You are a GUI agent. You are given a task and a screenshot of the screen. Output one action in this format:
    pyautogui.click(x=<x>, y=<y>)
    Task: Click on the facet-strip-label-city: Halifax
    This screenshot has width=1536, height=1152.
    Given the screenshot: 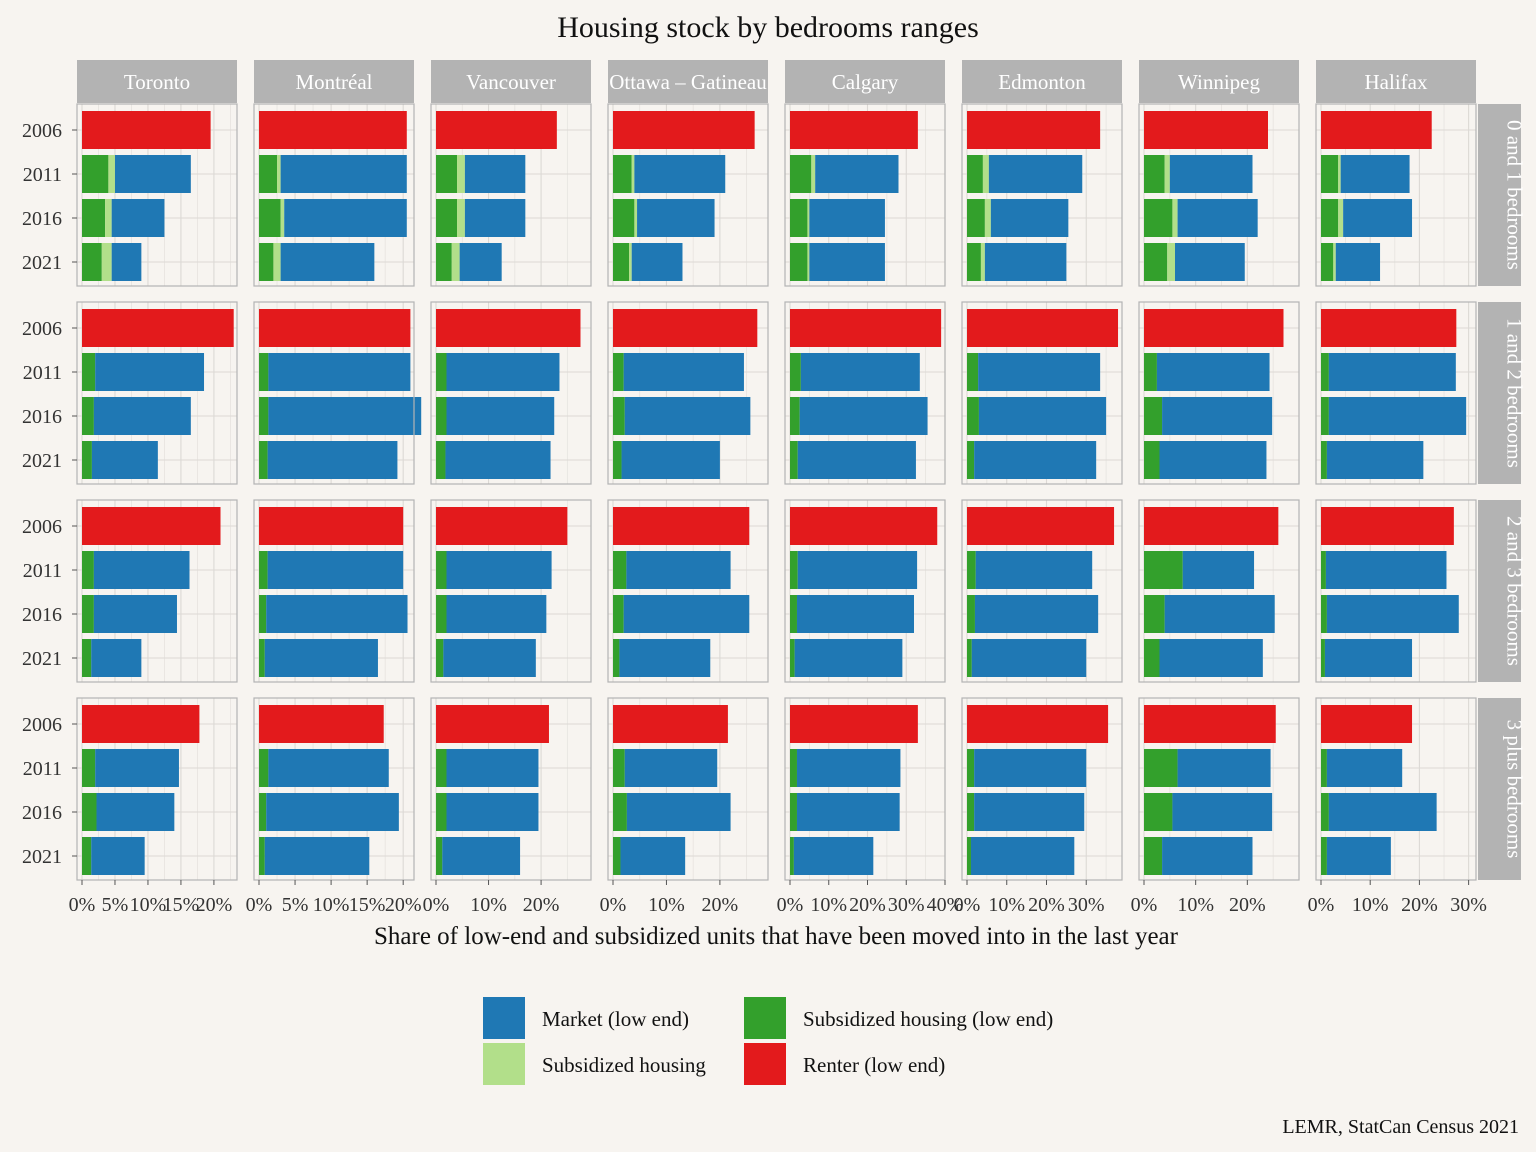 What is the action you would take?
    pyautogui.click(x=1396, y=82)
    